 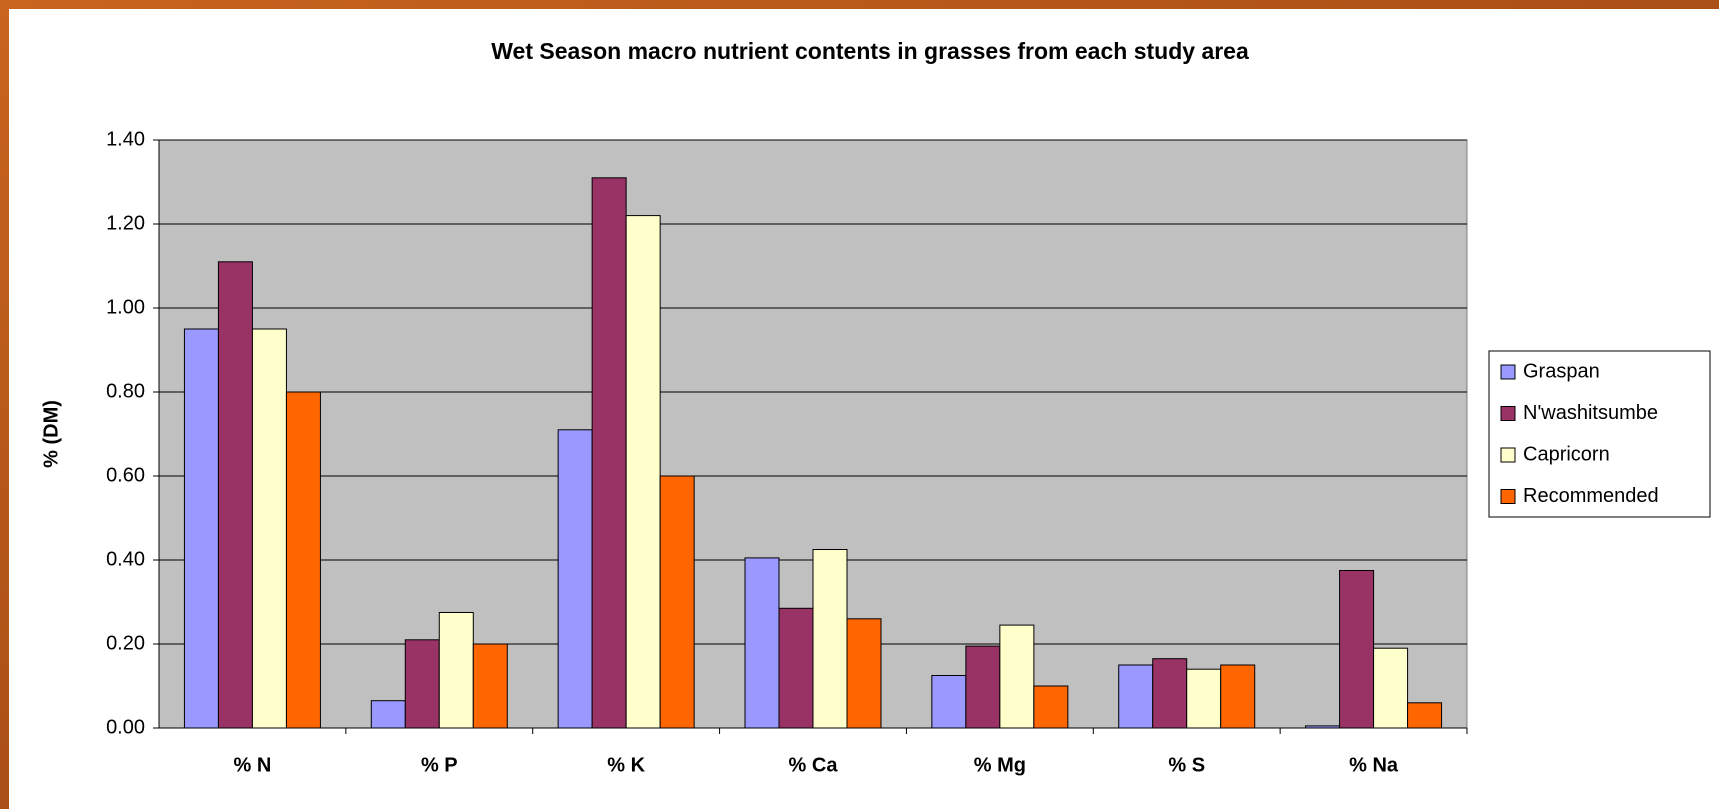 I want to click on x-tick-label: % P, so click(x=439, y=765).